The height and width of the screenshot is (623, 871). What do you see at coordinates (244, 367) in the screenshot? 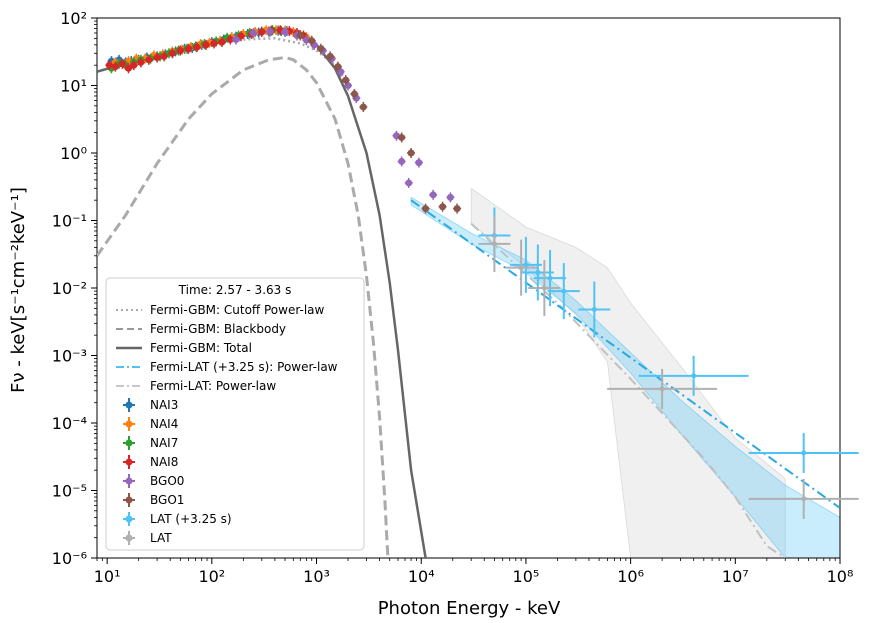
I see `svg-text: Fermi-LAT (+3.25 s): Power-law` at bounding box center [244, 367].